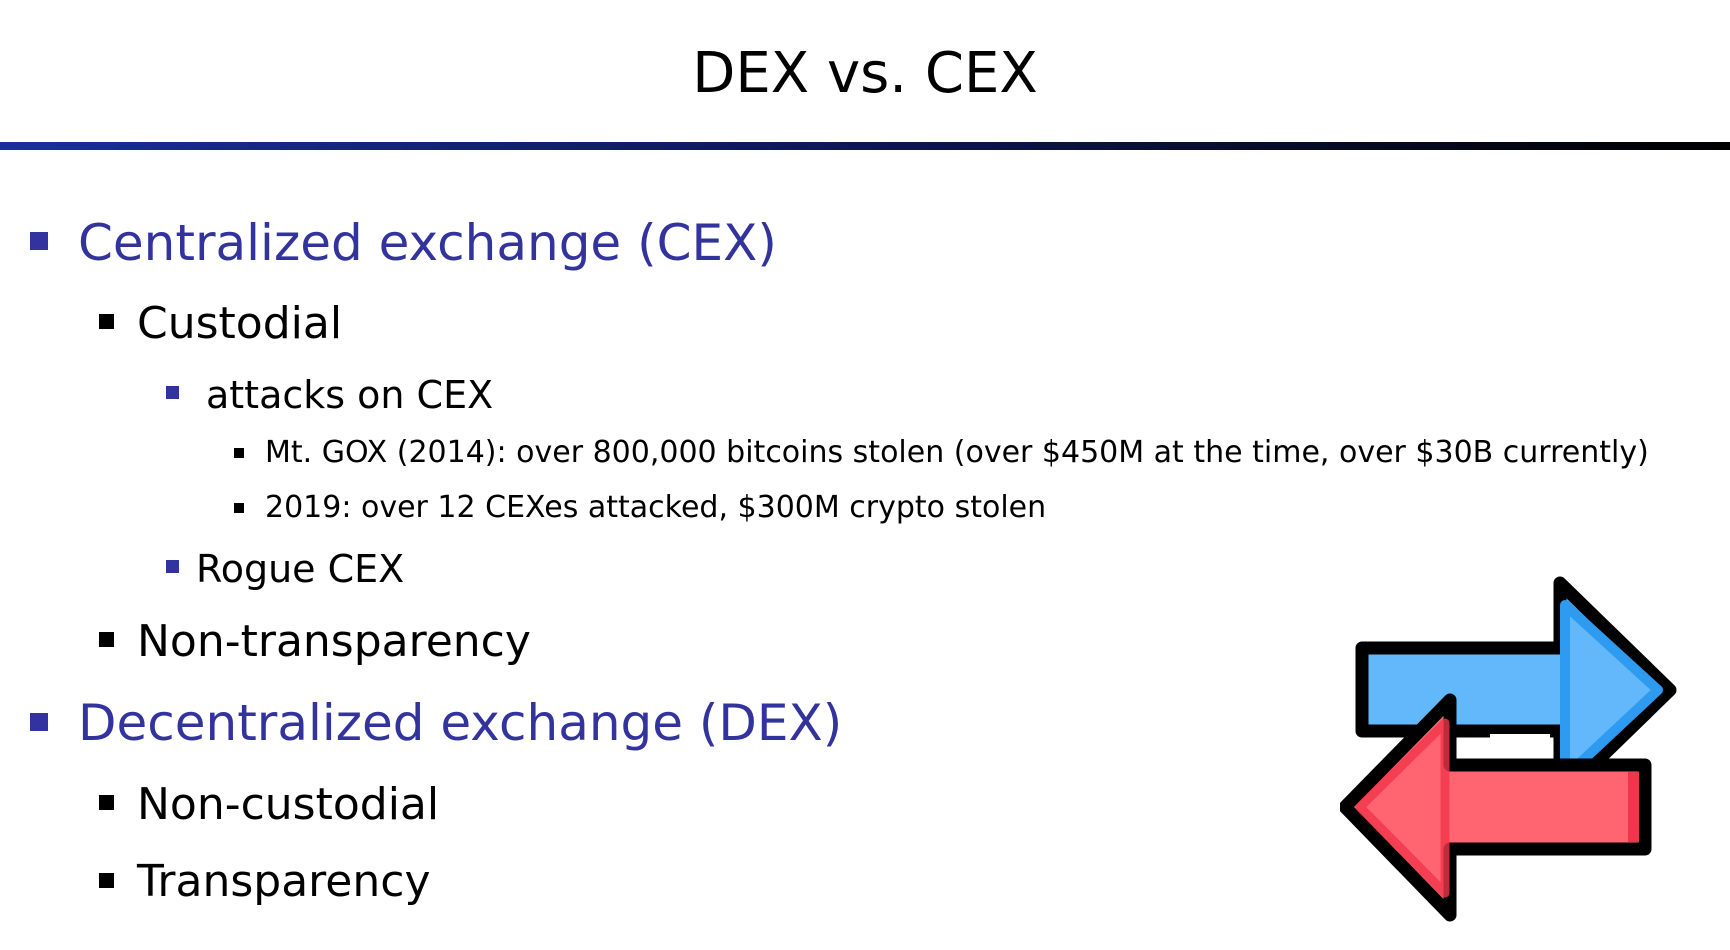 This screenshot has width=1730, height=950. What do you see at coordinates (1508, 749) in the screenshot?
I see `exchange-arrows-icon` at bounding box center [1508, 749].